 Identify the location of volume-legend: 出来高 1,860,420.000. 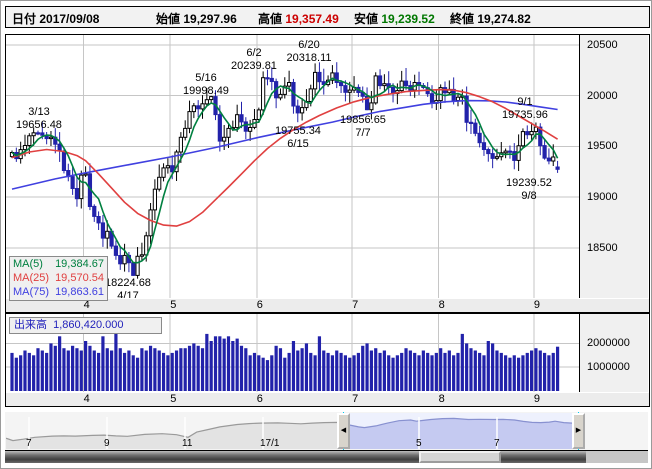
(85, 325).